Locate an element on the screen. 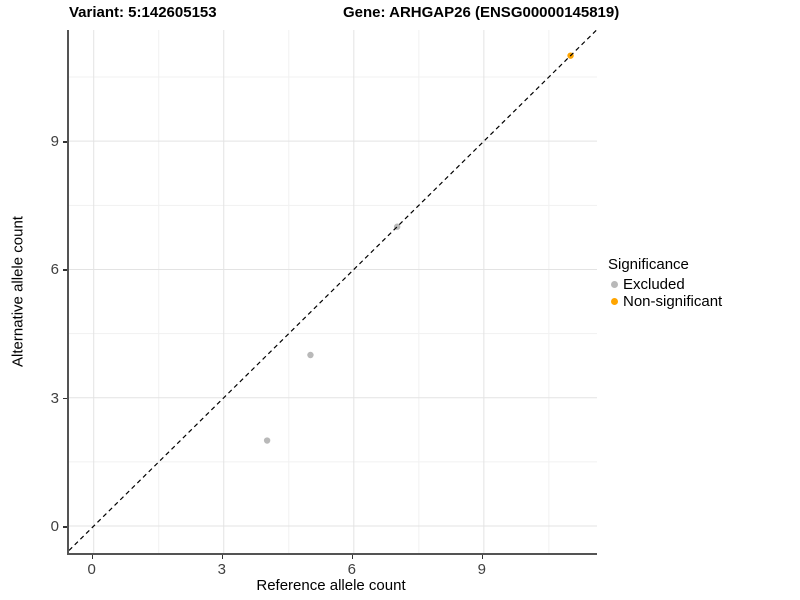 The height and width of the screenshot is (600, 800). x-tick-label: 6 is located at coordinates (351, 569).